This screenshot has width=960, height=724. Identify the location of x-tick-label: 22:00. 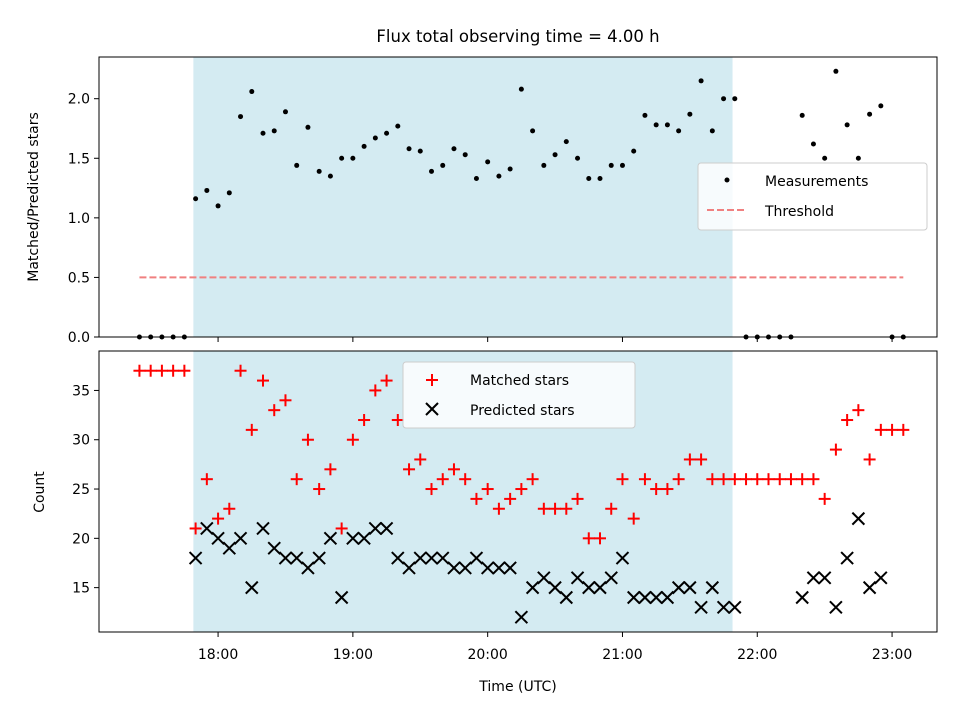
(757, 655).